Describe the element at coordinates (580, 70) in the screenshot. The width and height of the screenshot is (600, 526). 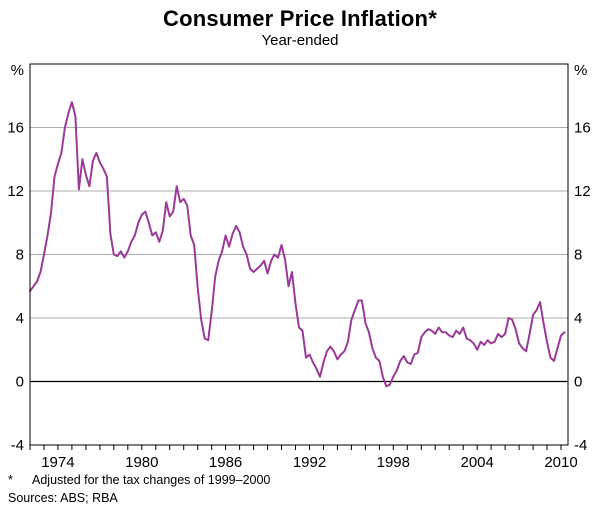
I see `y-axis-unit-right: %` at that location.